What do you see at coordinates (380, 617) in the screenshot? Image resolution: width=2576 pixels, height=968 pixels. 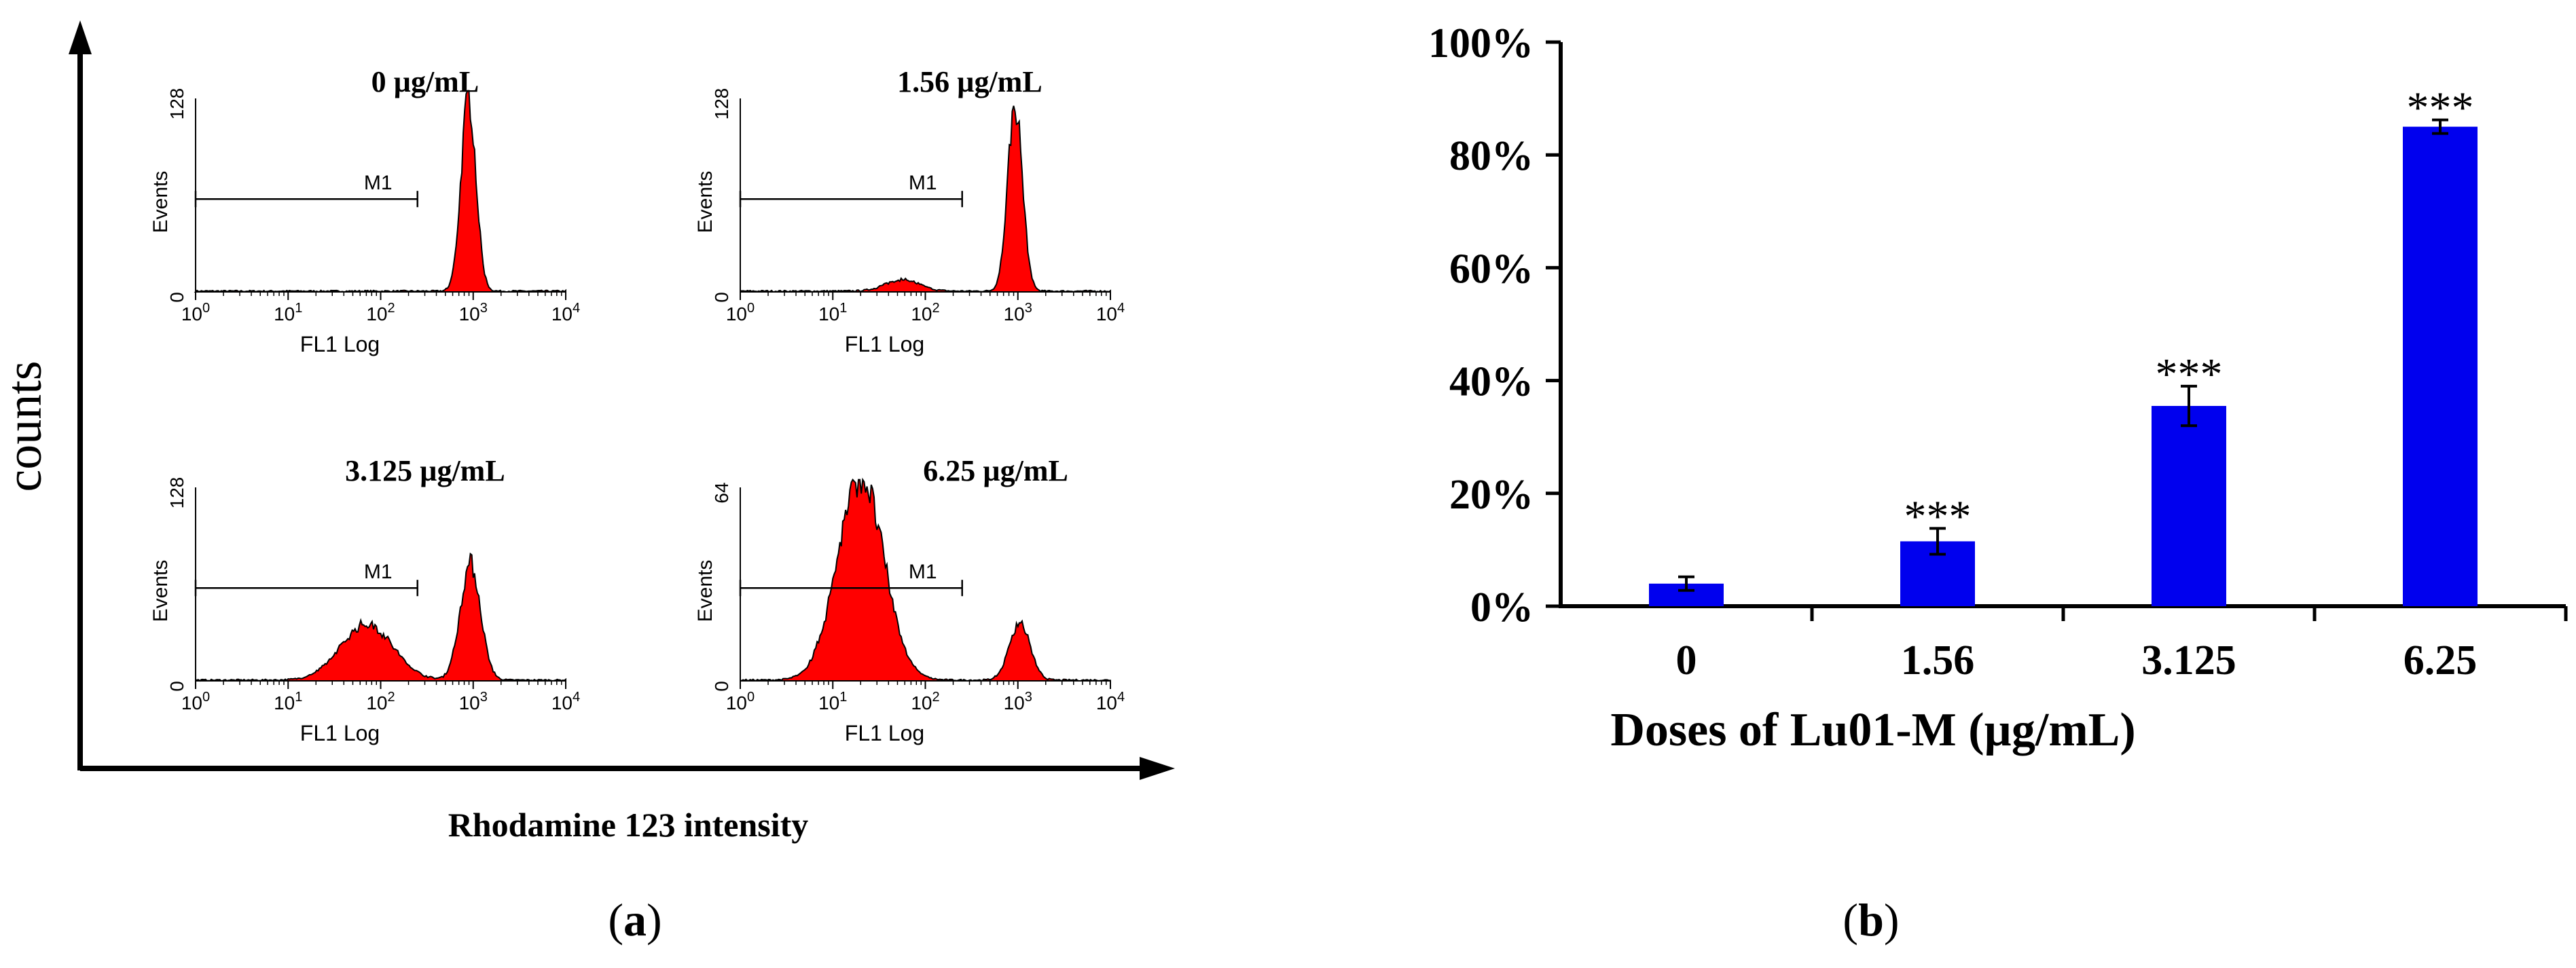 I see `hist-3-curve` at bounding box center [380, 617].